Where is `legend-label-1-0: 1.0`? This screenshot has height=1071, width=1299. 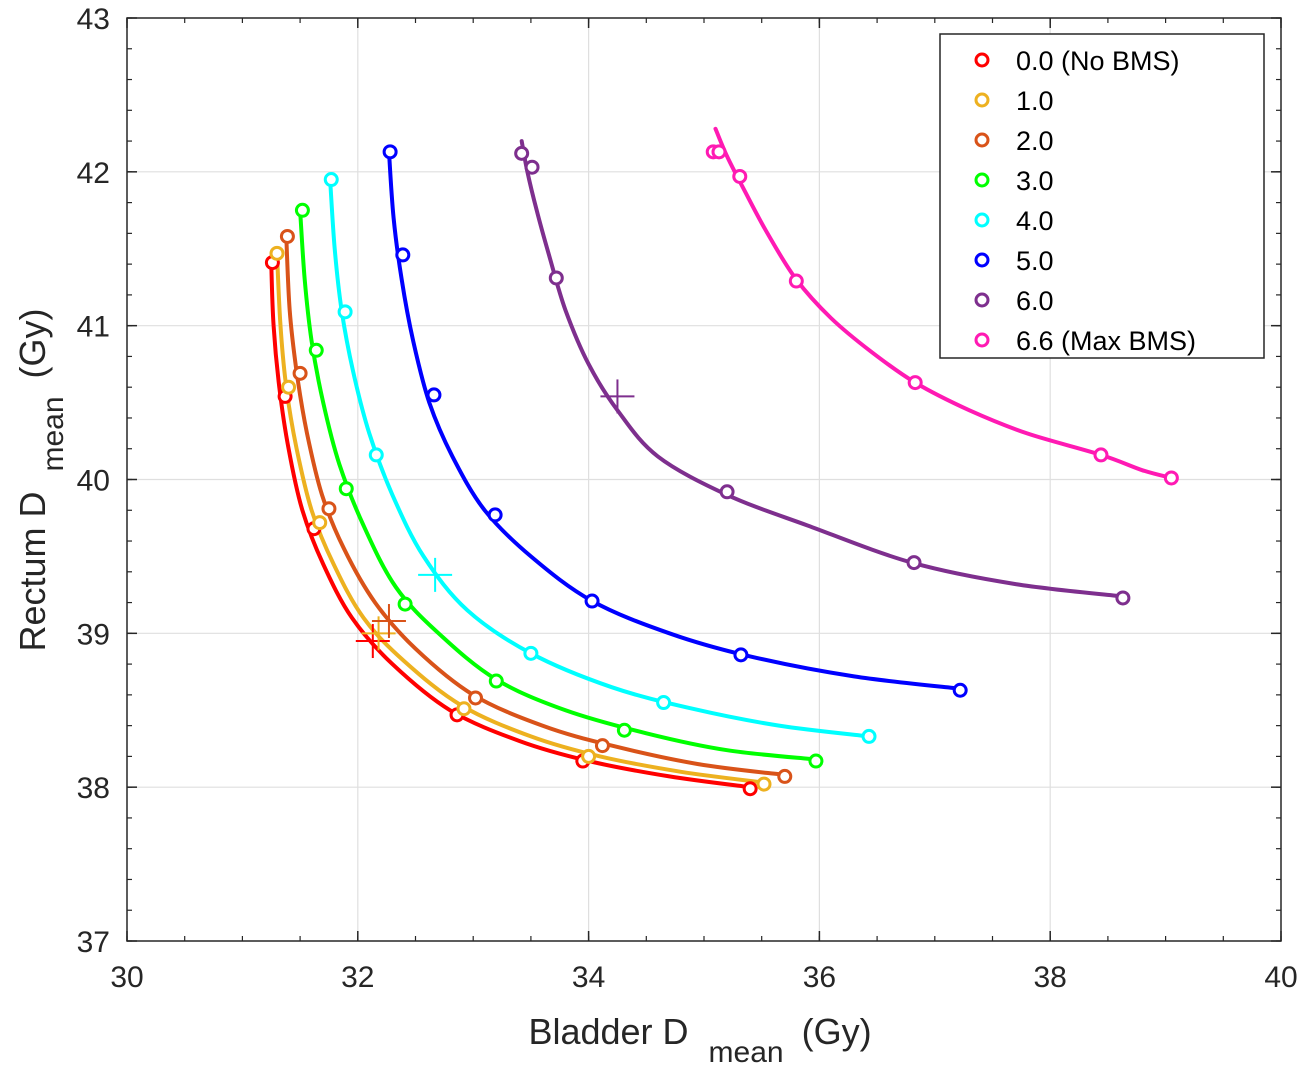
legend-label-1-0: 1.0 is located at coordinates (1035, 101).